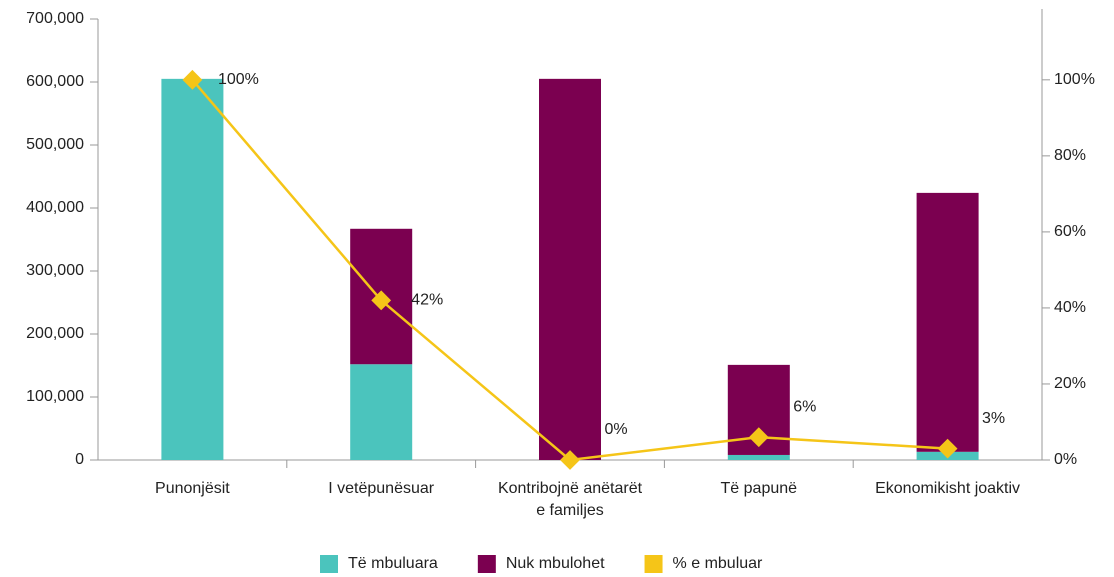 This screenshot has width=1114, height=577. I want to click on y-tick-label: 700,000, so click(55, 18).